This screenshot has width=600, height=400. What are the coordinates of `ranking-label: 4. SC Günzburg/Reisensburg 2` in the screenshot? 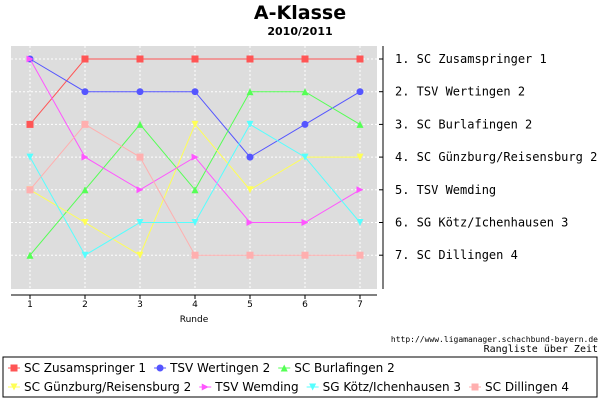 It's located at (496, 157).